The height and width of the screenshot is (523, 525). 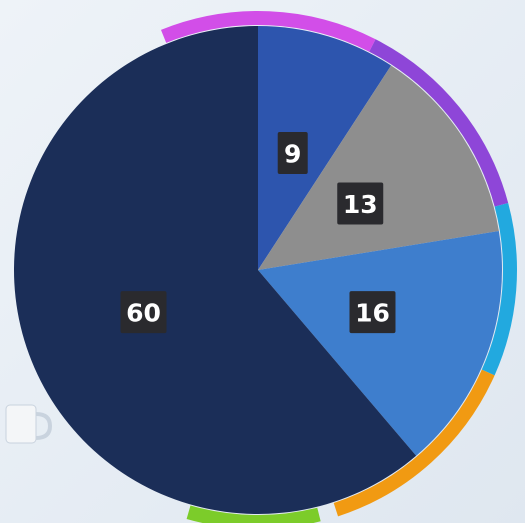 What do you see at coordinates (29, 424) in the screenshot?
I see `mug` at bounding box center [29, 424].